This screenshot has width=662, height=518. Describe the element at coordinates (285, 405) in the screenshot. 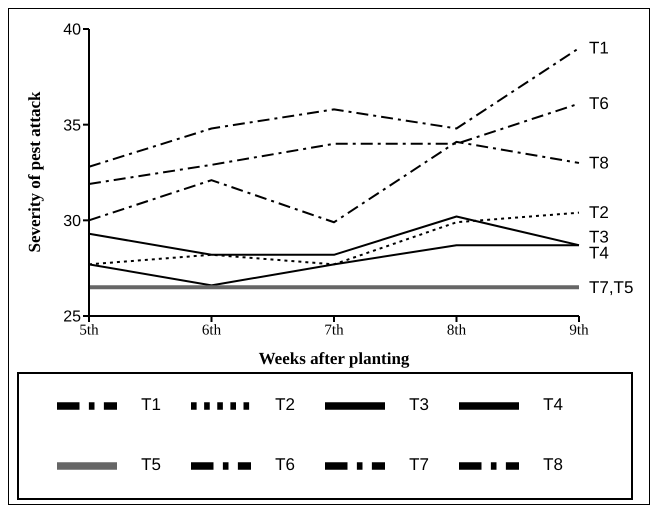

I see `legend-label: T2` at that location.